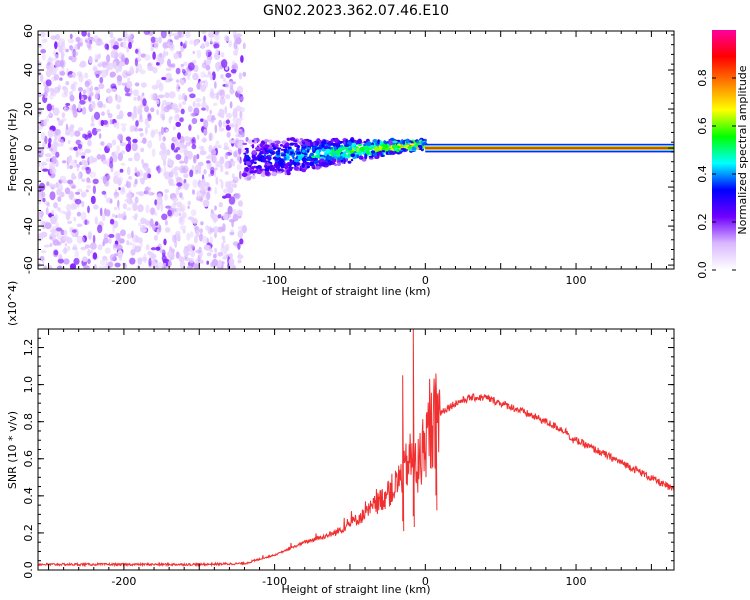  I want to click on x-tick-label: 0, so click(425, 280).